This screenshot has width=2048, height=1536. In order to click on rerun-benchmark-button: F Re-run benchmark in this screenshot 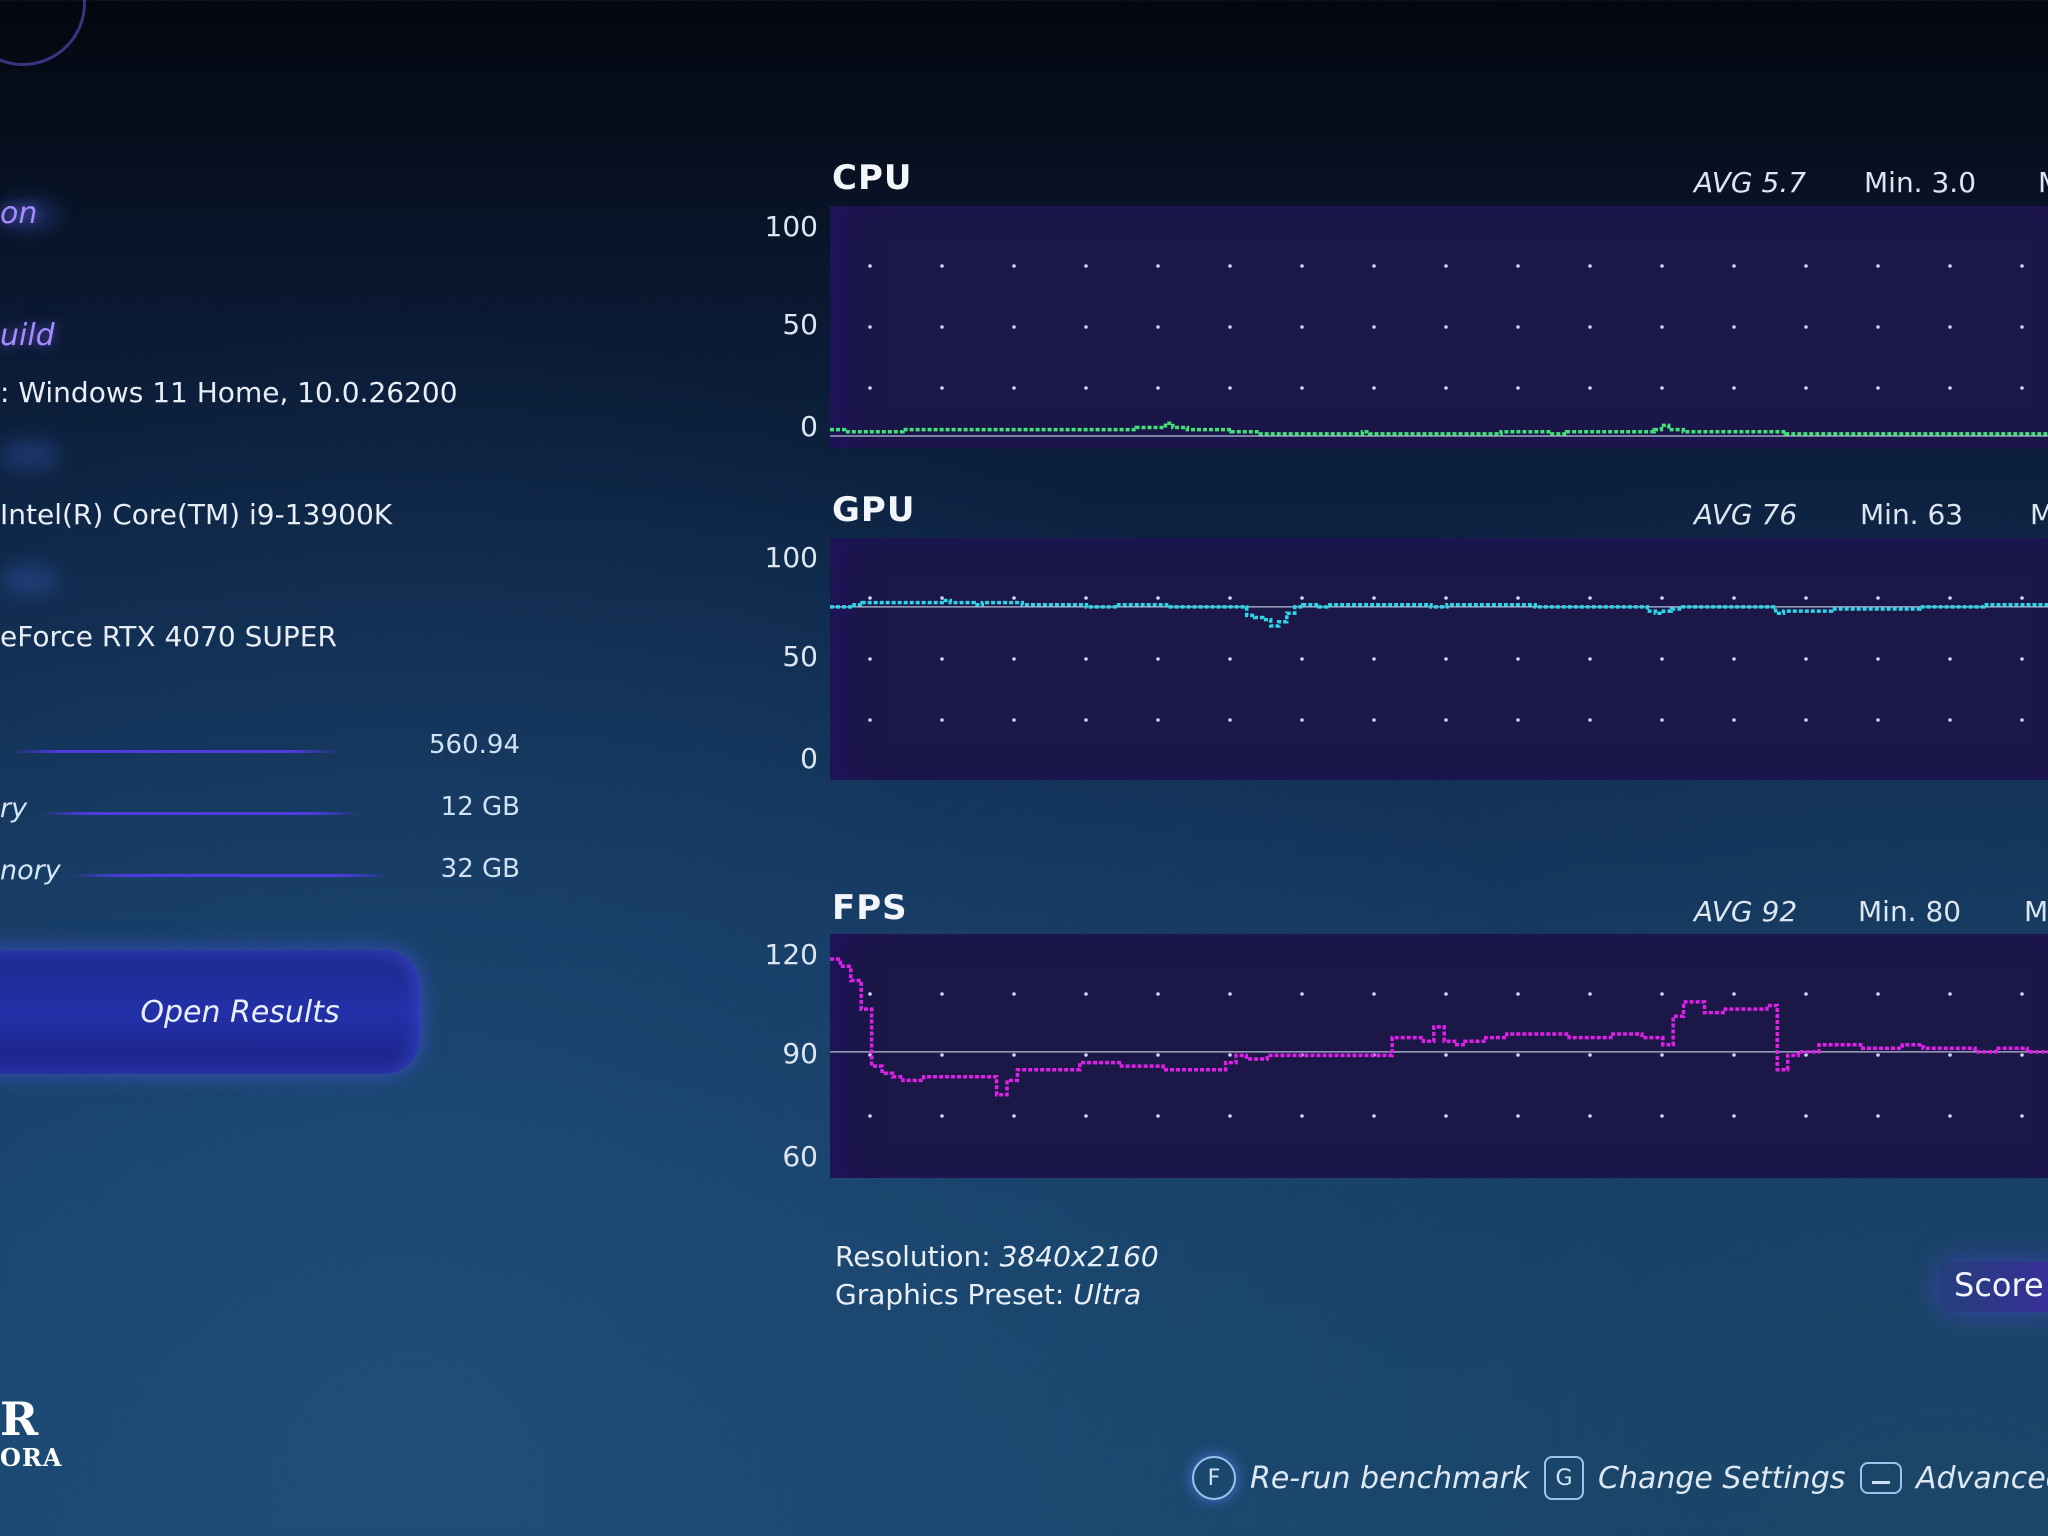, I will do `click(1360, 1478)`.